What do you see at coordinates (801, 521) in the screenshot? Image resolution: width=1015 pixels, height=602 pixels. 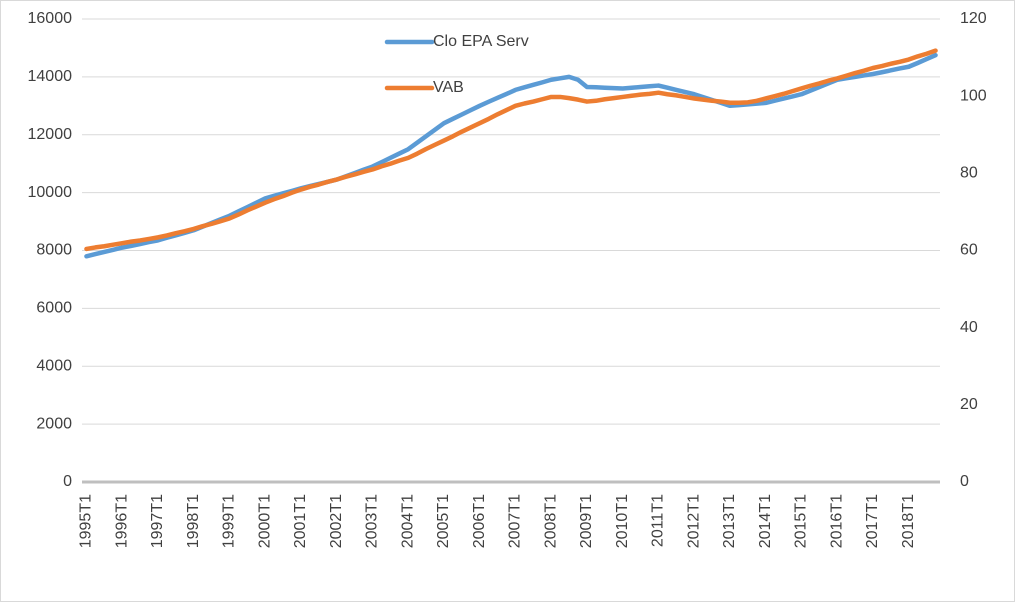 I see `x-tick-label: 2015T1` at bounding box center [801, 521].